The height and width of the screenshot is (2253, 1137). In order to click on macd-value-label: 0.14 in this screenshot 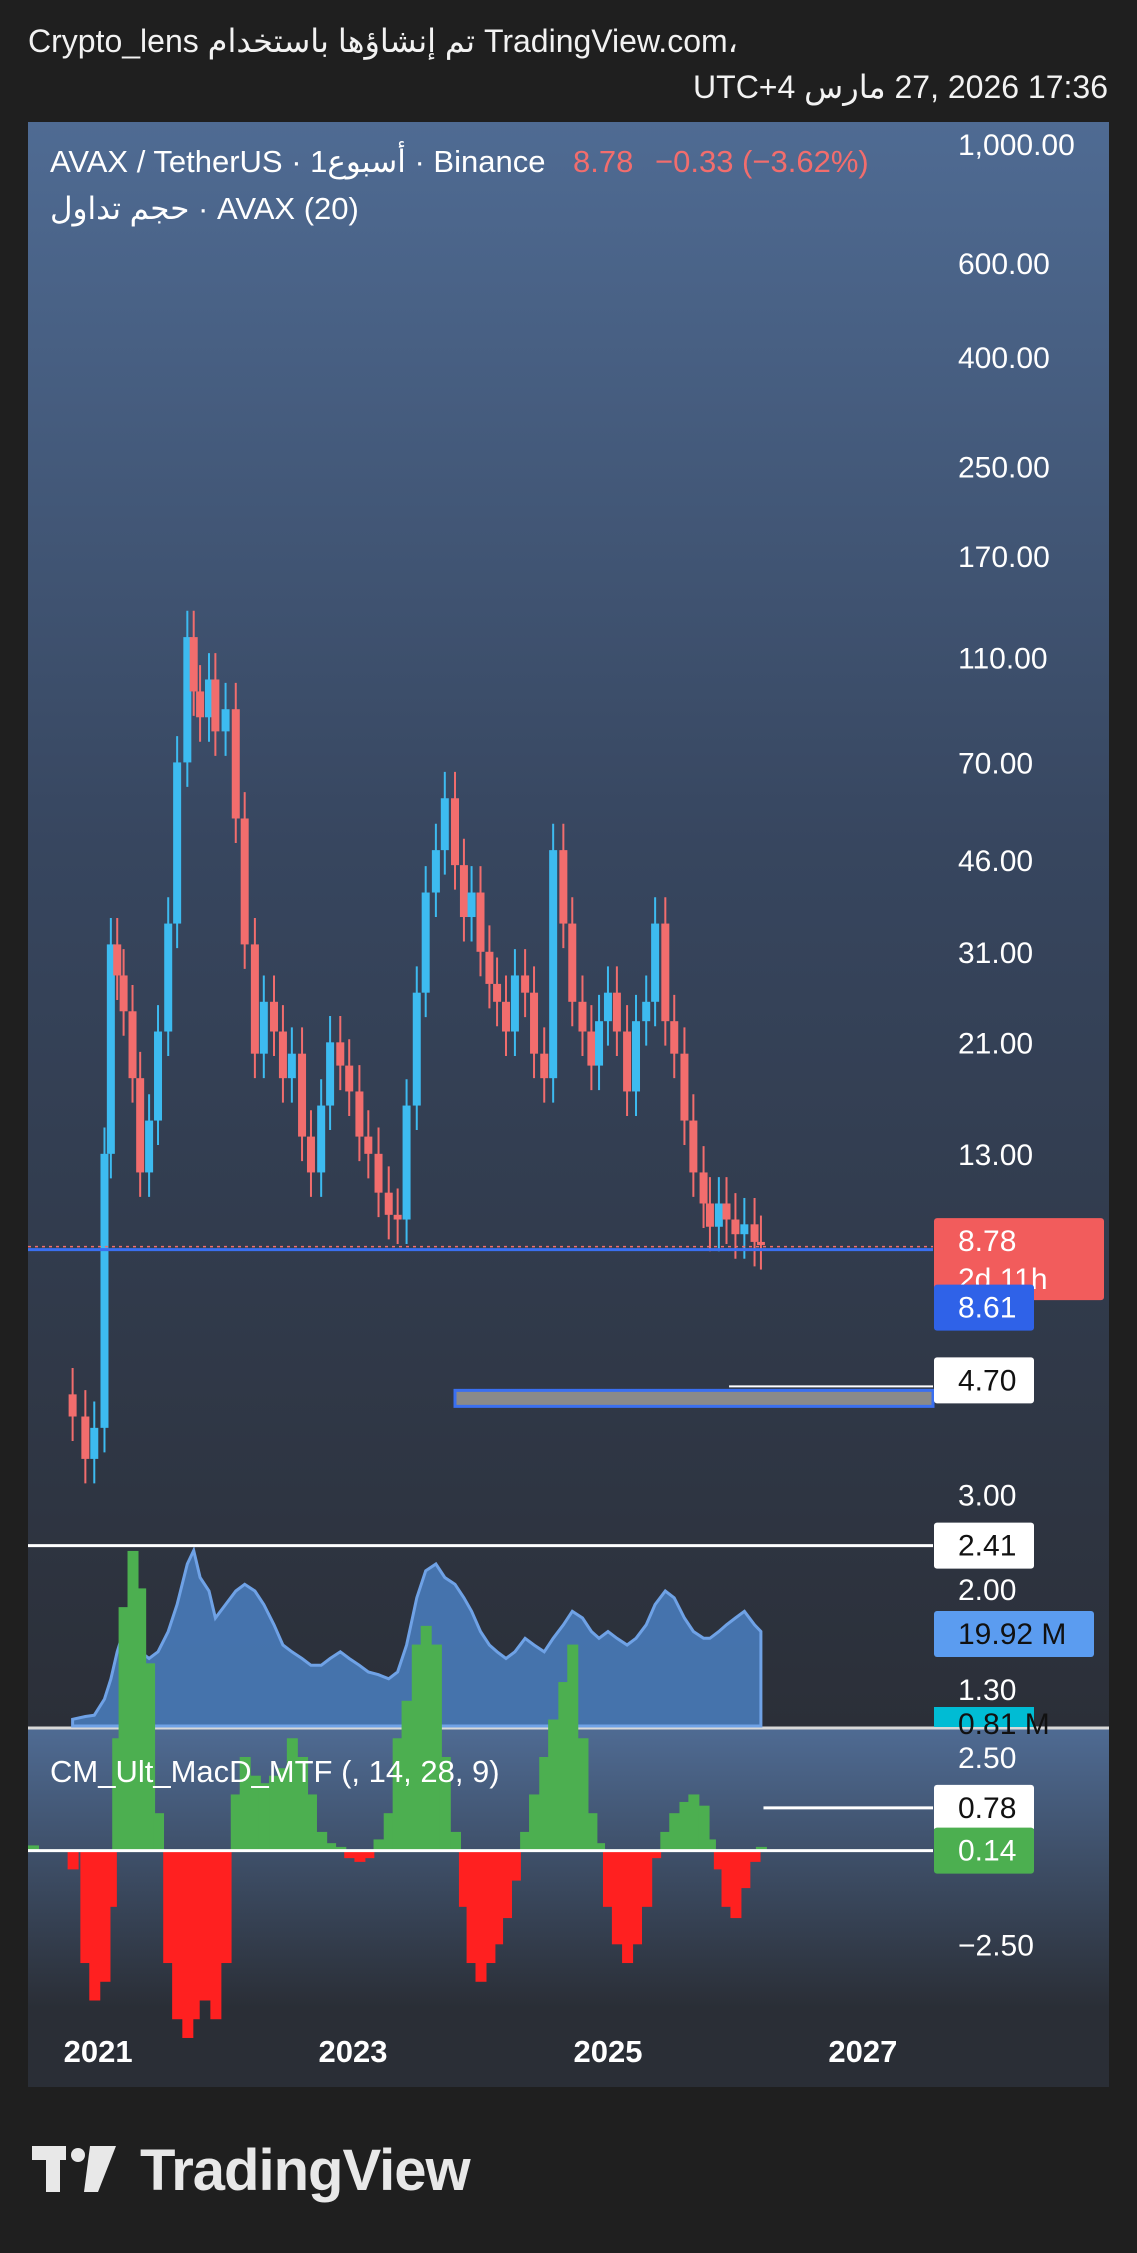, I will do `click(987, 1851)`.